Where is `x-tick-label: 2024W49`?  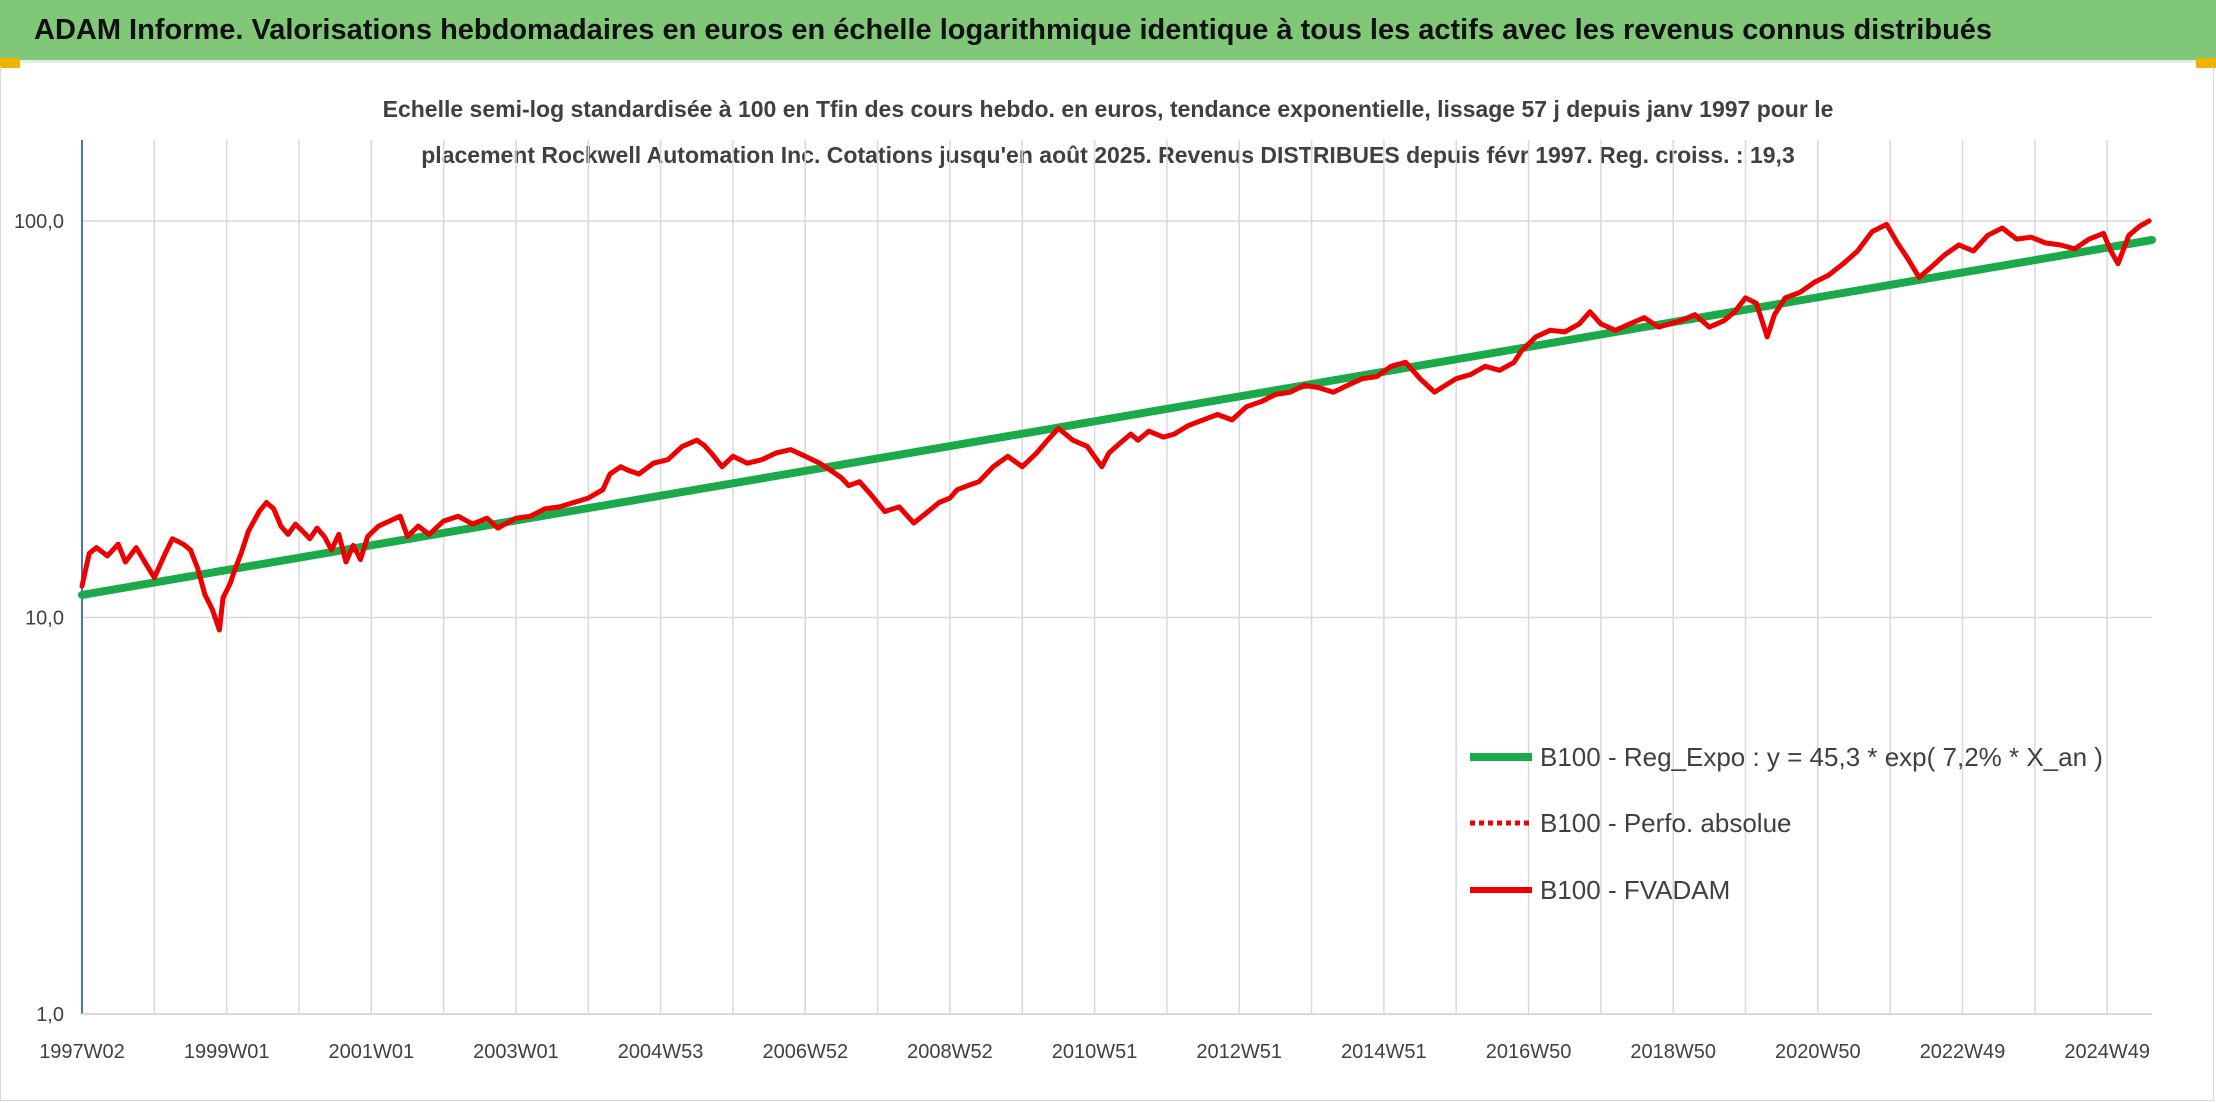
x-tick-label: 2024W49 is located at coordinates (2107, 1052).